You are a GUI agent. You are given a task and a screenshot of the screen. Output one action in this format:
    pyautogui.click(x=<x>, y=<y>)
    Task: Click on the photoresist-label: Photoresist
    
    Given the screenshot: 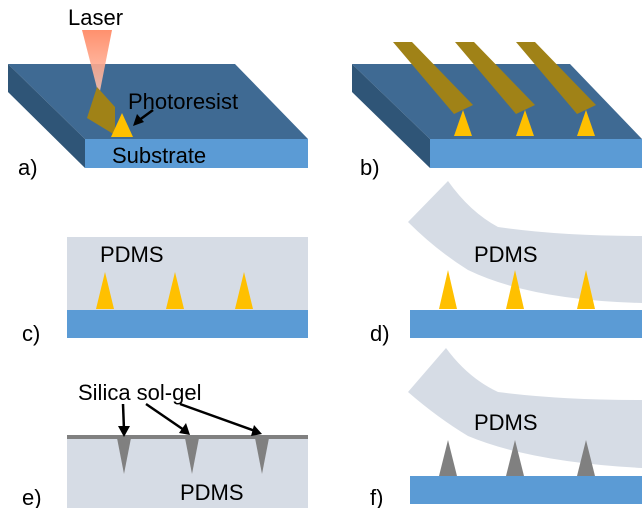 What is the action you would take?
    pyautogui.click(x=183, y=101)
    